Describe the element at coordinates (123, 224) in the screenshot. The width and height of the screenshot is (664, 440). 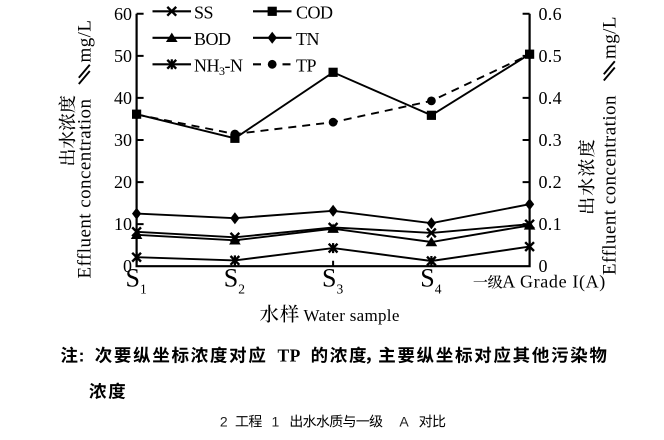
I see `svg-text: 10` at that location.